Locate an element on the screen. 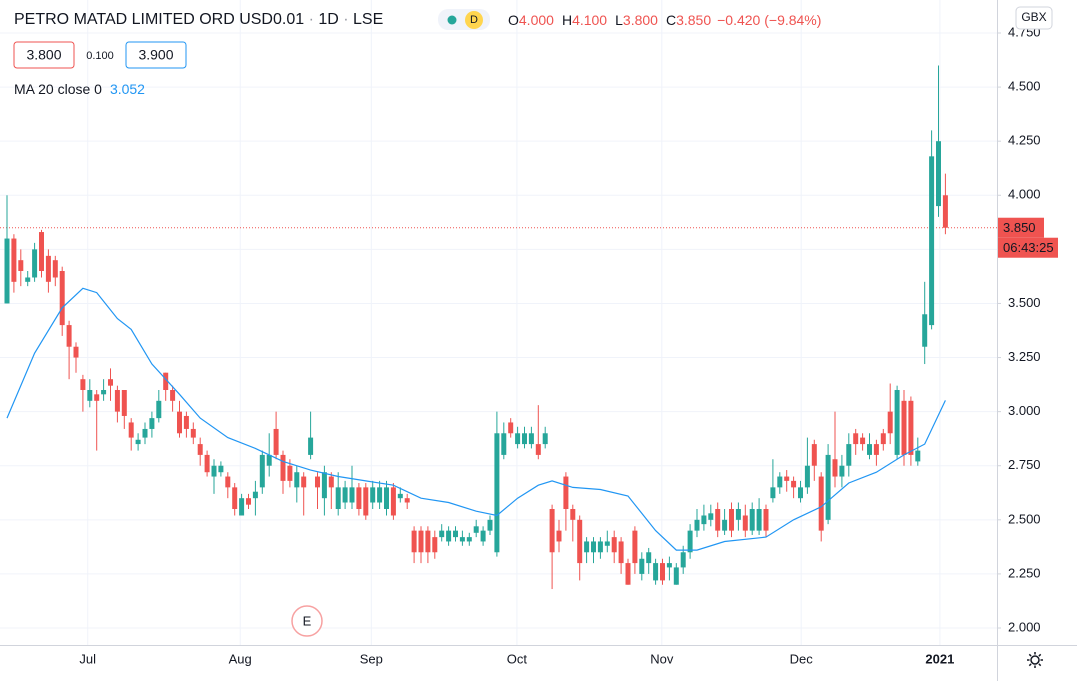 The image size is (1077, 681). legend-key: C is located at coordinates (671, 20).